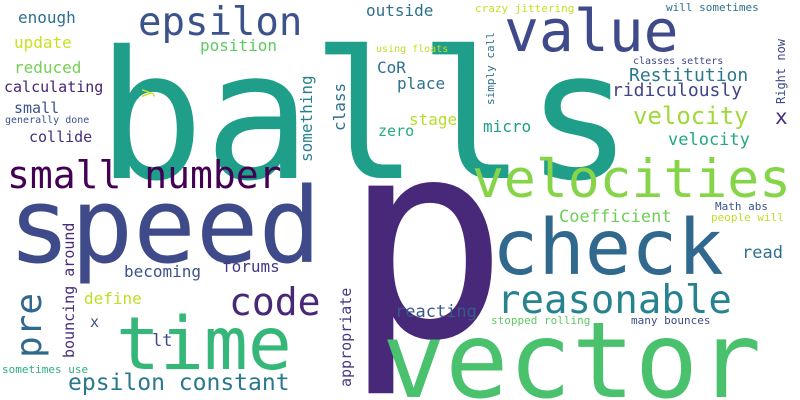  What do you see at coordinates (436, 312) in the screenshot?
I see `word-reacting: reacting` at bounding box center [436, 312].